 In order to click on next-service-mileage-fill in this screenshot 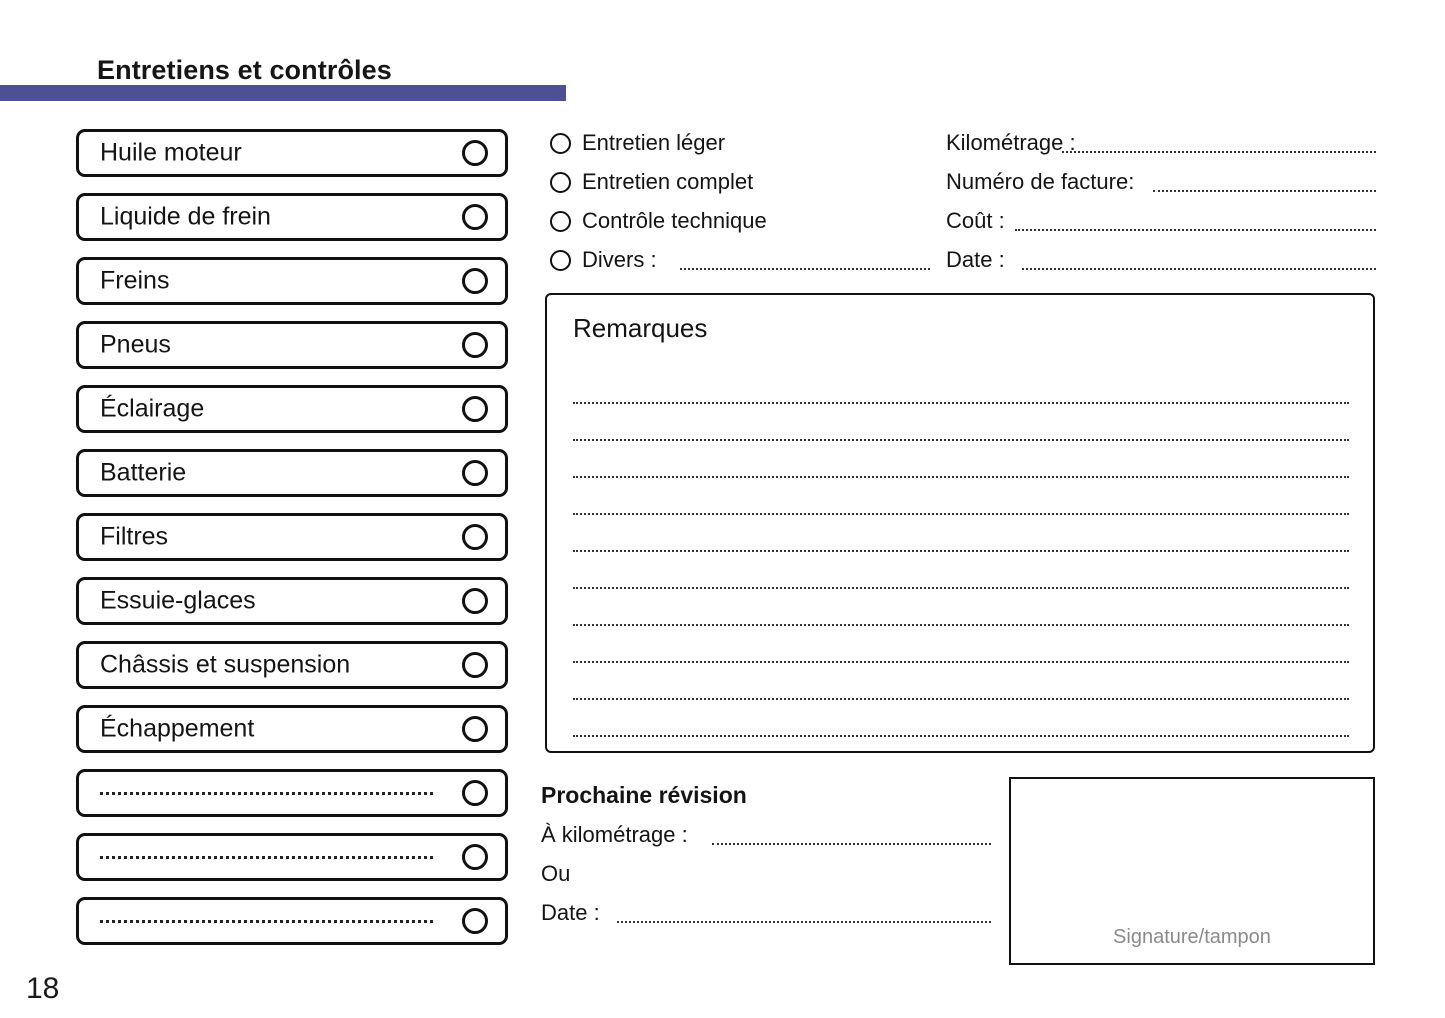, I will do `click(851, 843)`.